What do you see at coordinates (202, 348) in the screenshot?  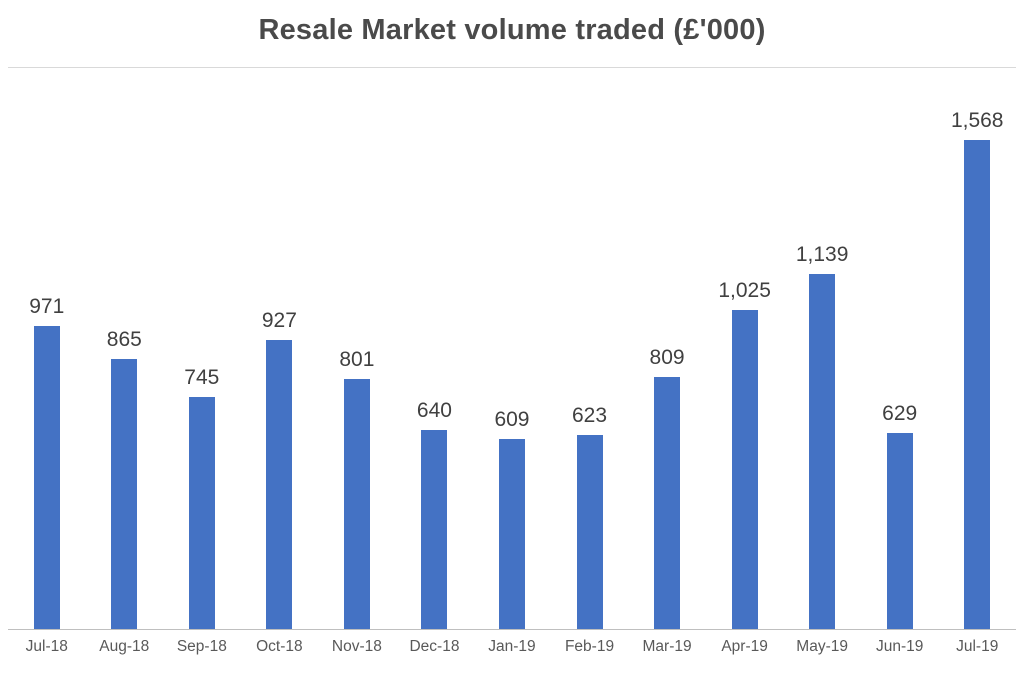 I see `bar-slot: 745` at bounding box center [202, 348].